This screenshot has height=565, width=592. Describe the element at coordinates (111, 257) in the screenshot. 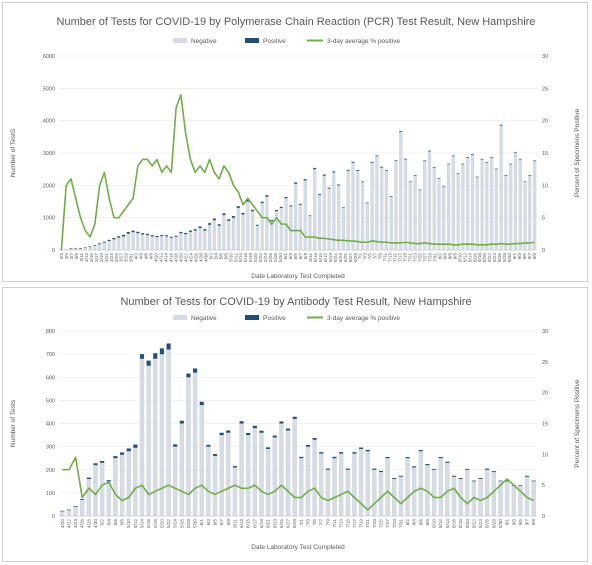

I see `x-tick-label: 3/23` at that location.